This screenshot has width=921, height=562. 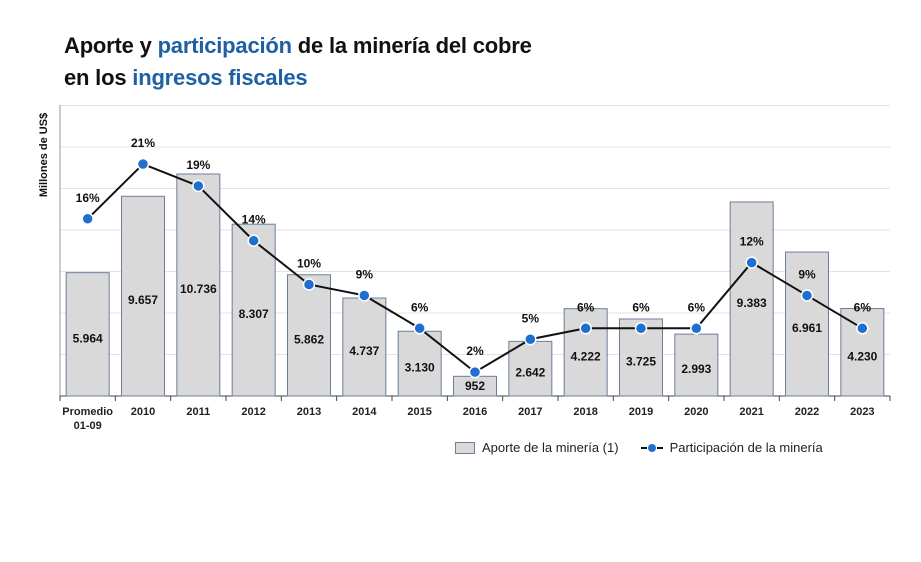 What do you see at coordinates (364, 351) in the screenshot?
I see `bar-value-label: 4.737` at bounding box center [364, 351].